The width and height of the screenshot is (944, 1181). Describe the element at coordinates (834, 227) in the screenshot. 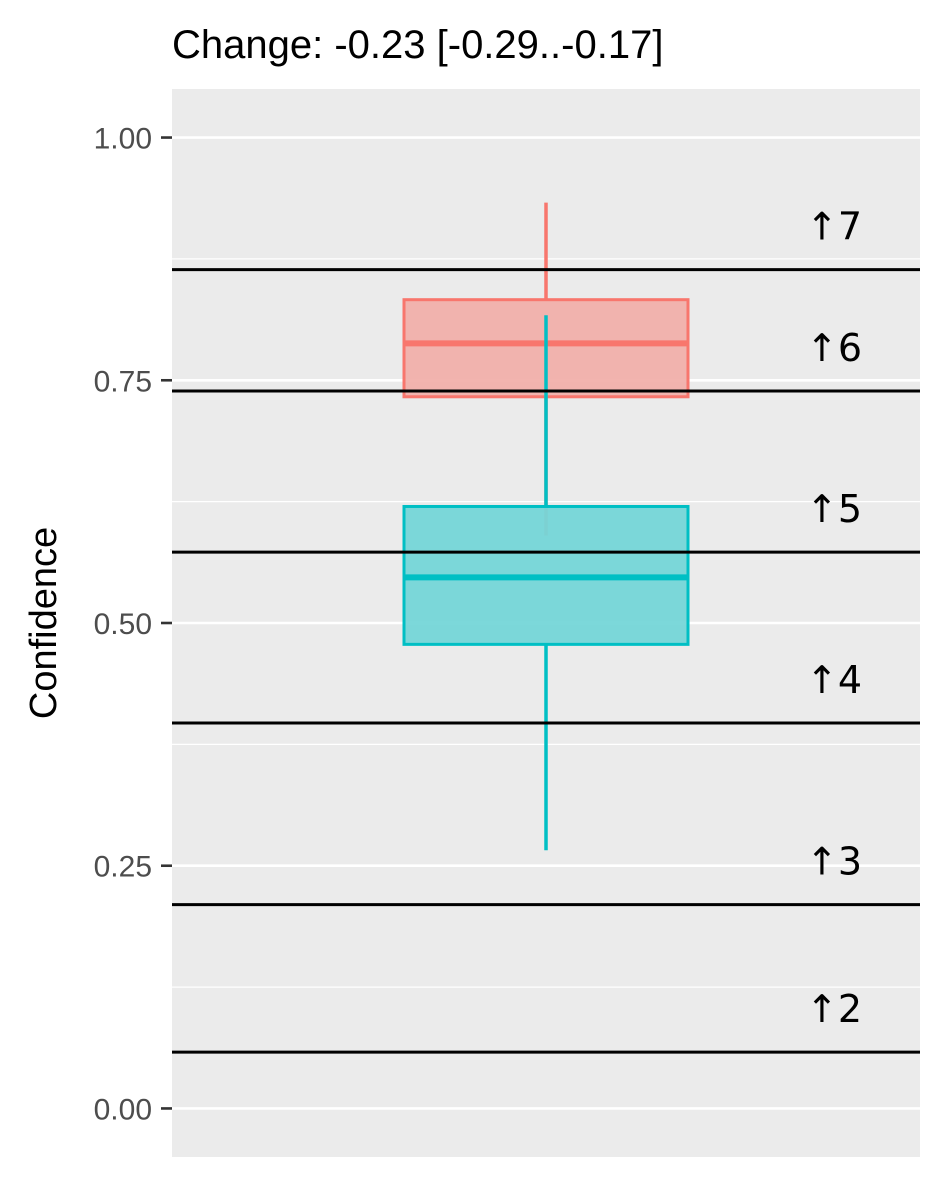

I see `threshold-label: ↑7` at that location.